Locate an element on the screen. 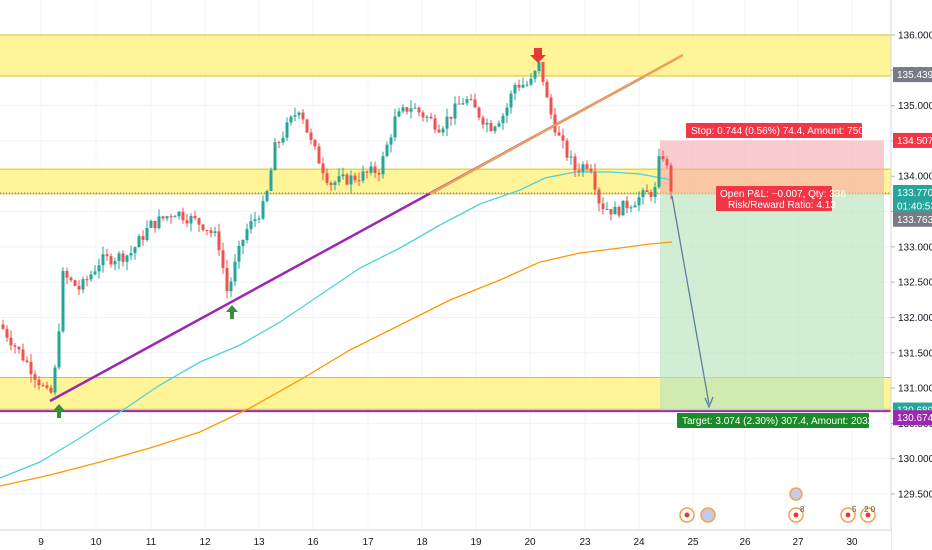 Image resolution: width=932 pixels, height=550 pixels. event-markers: 8 5 2 0 is located at coordinates (777, 505).